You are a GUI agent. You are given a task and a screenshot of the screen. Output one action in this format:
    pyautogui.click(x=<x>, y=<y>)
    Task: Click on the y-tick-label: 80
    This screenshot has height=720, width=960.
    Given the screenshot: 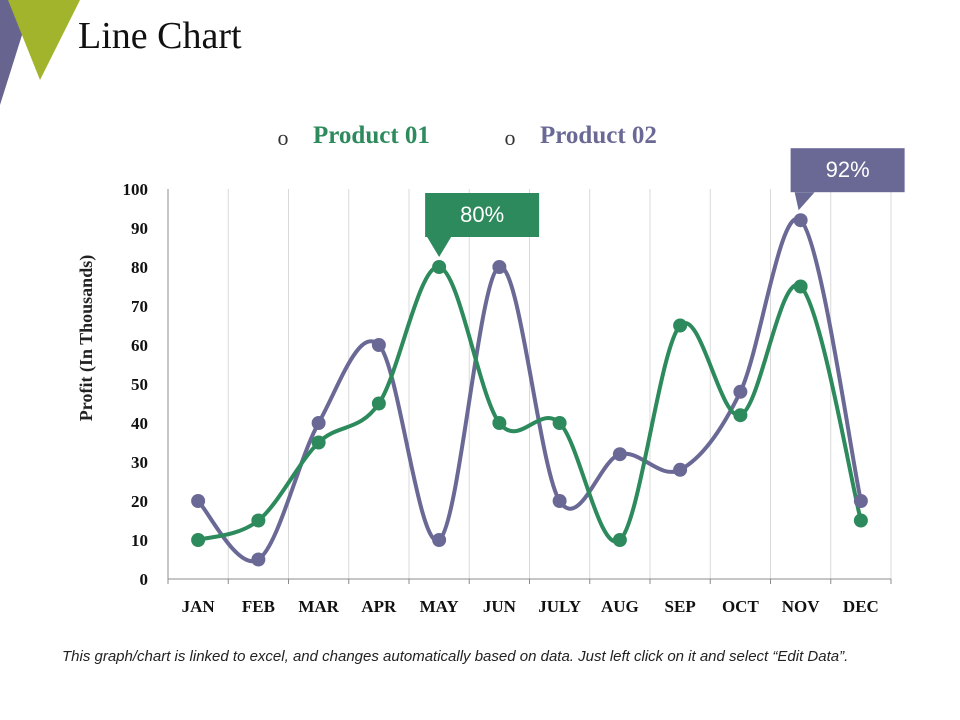 What is the action you would take?
    pyautogui.click(x=139, y=267)
    